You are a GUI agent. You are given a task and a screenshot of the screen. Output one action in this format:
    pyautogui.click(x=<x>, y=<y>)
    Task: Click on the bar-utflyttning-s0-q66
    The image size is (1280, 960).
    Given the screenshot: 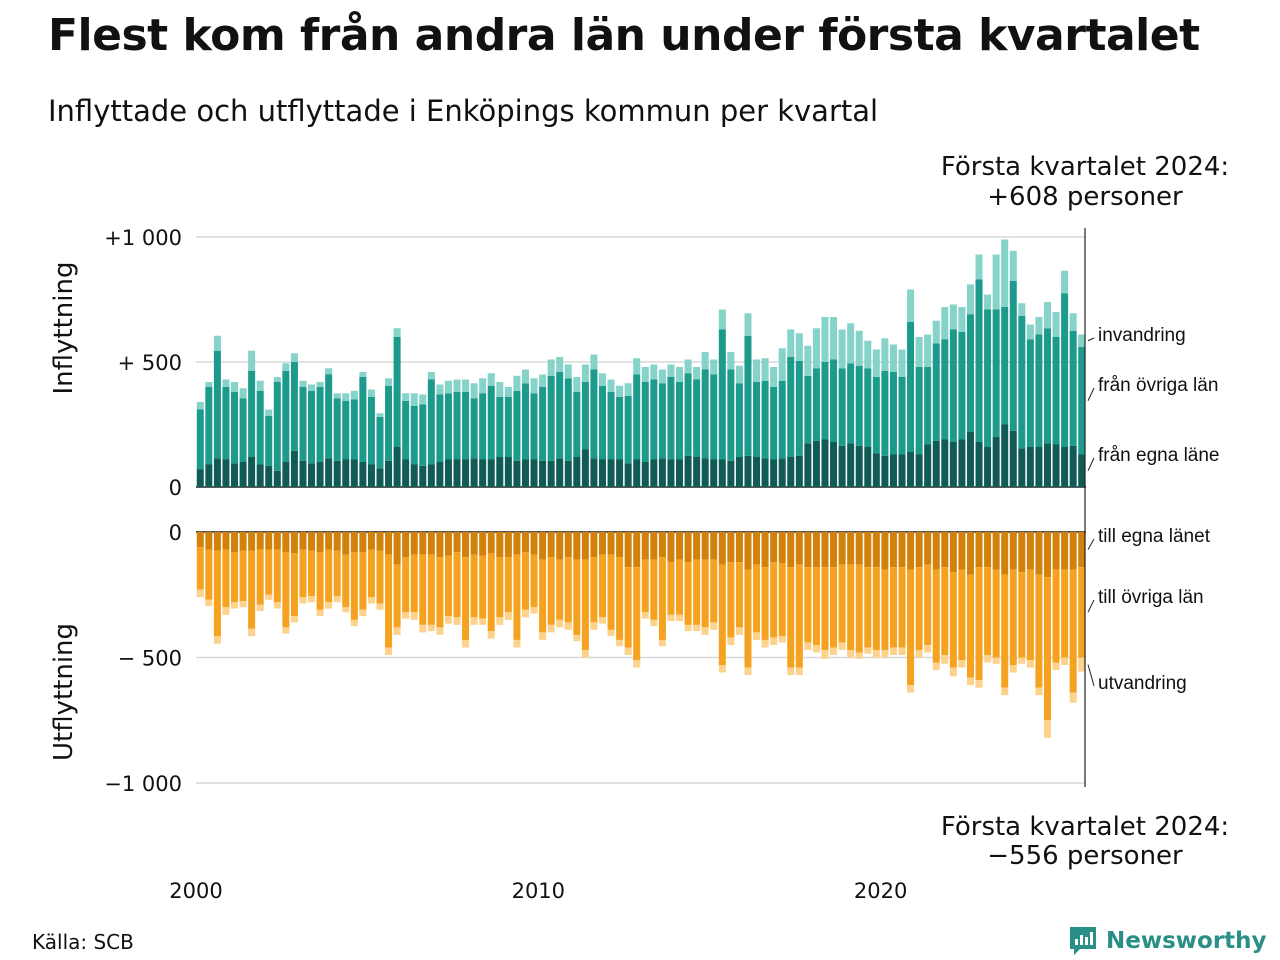 What is the action you would take?
    pyautogui.click(x=765, y=550)
    